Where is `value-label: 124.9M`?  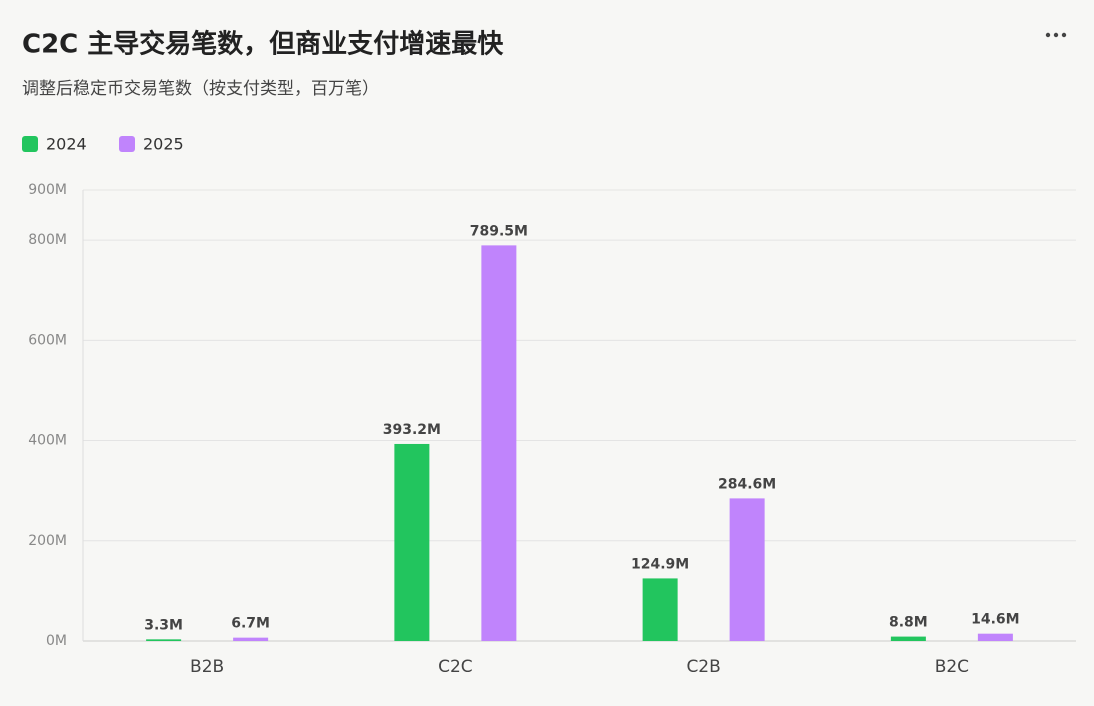 value-label: 124.9M is located at coordinates (660, 564).